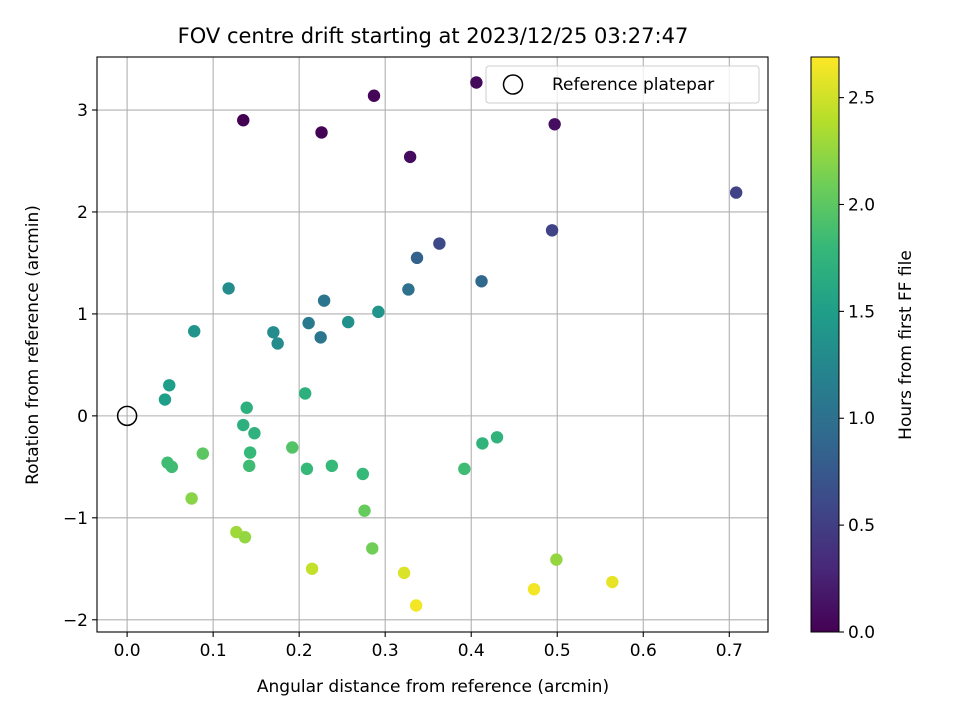 This screenshot has height=720, width=960. Describe the element at coordinates (557, 651) in the screenshot. I see `x-tick-label: 0.5` at that location.